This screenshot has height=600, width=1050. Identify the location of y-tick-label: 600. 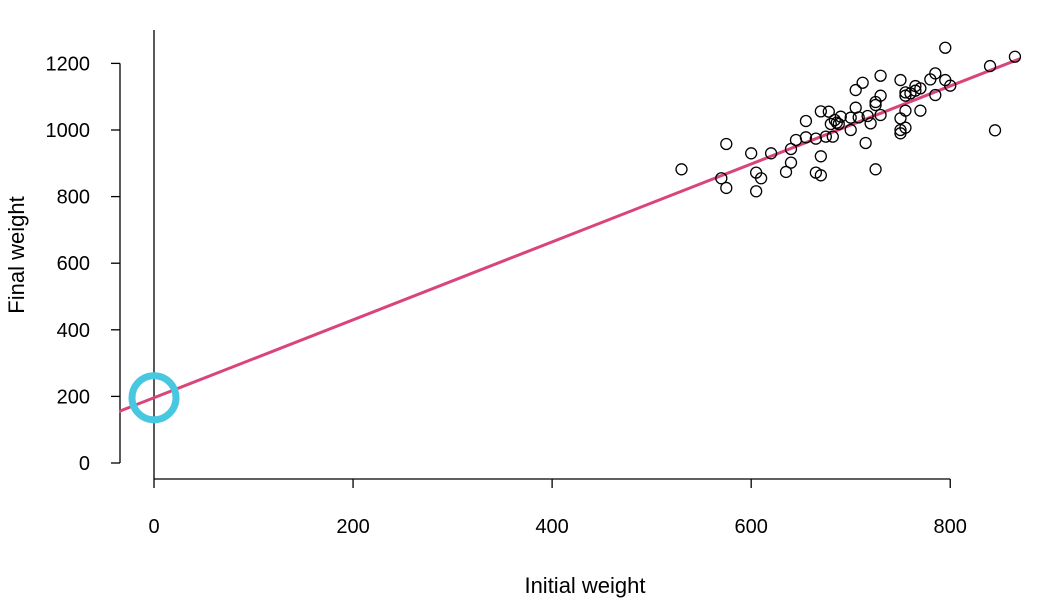
(73, 264).